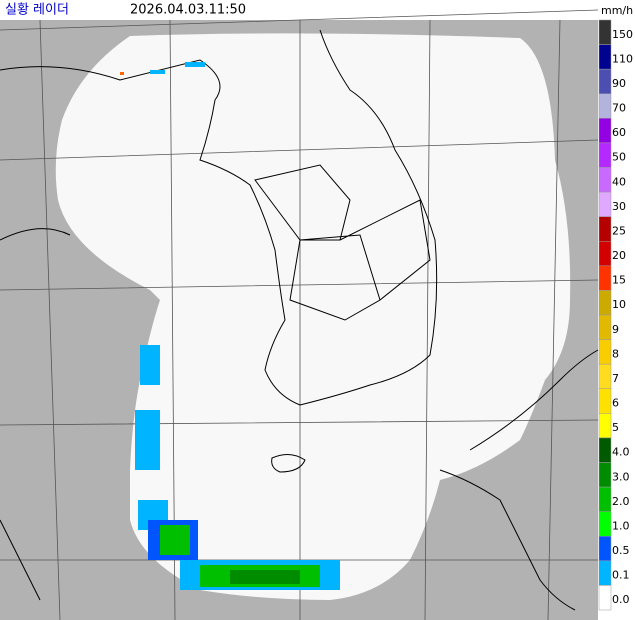 The height and width of the screenshot is (620, 635). I want to click on unit: mm/h, so click(617, 10).